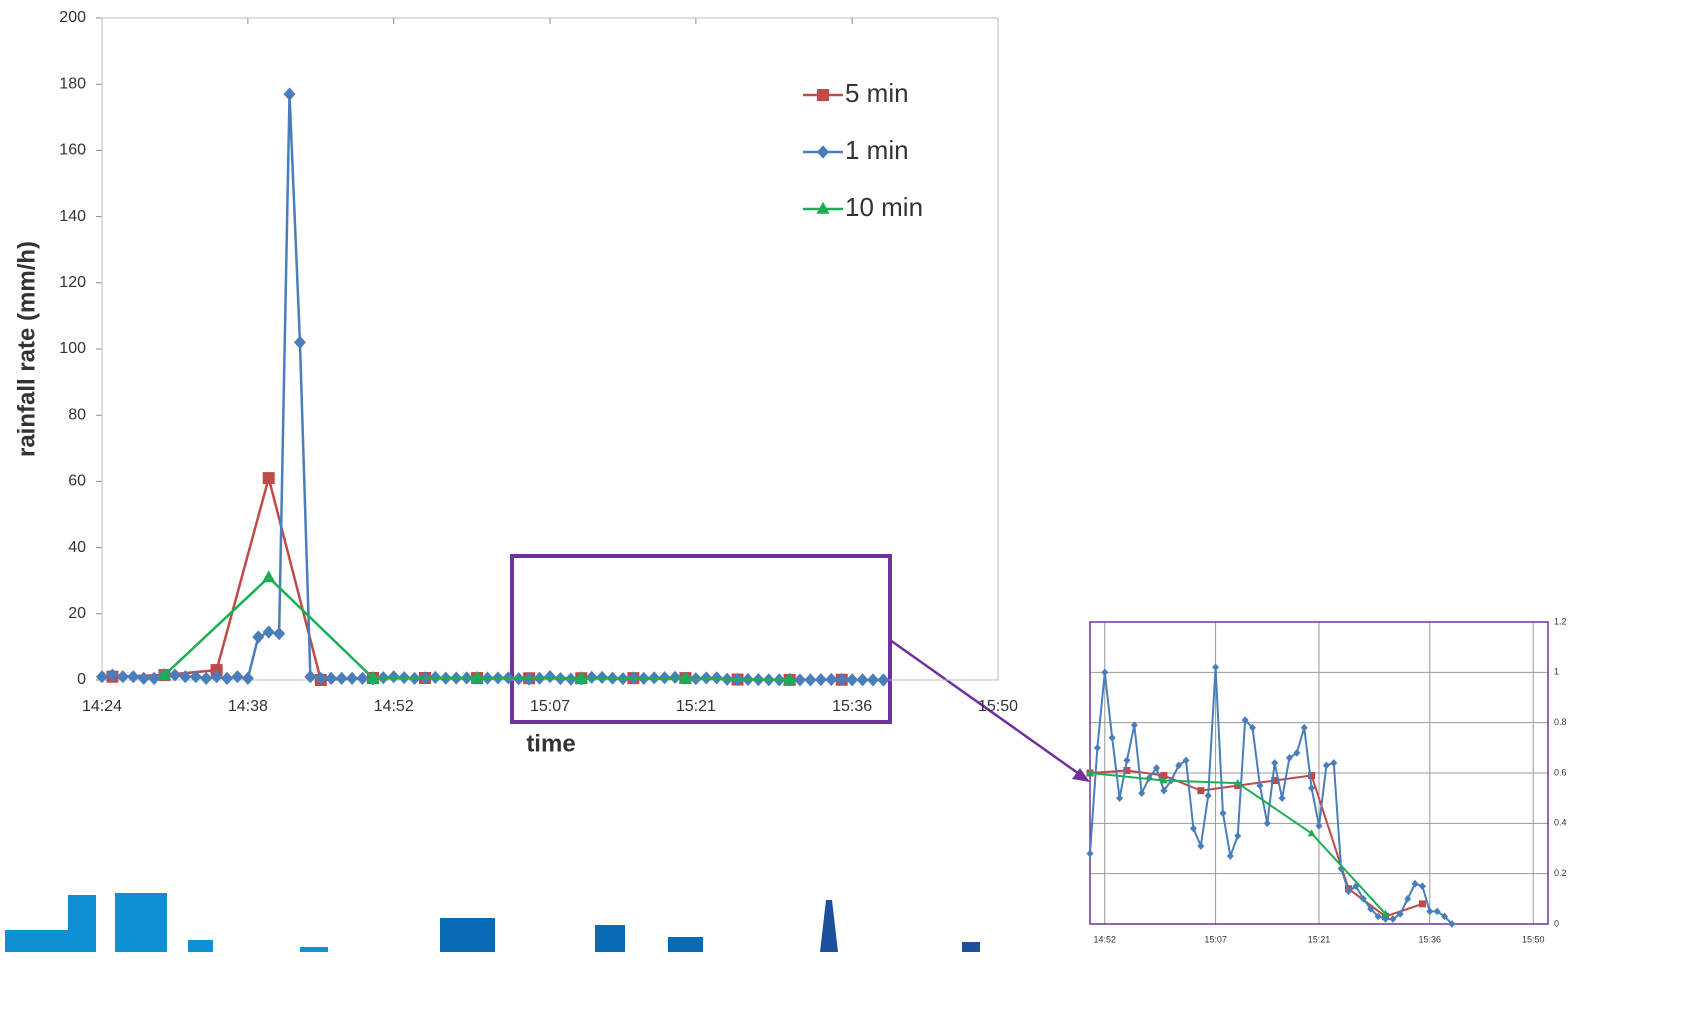 The height and width of the screenshot is (1026, 1689). Describe the element at coordinates (998, 706) in the screenshot. I see `x-tick-label: 15:50` at that location.